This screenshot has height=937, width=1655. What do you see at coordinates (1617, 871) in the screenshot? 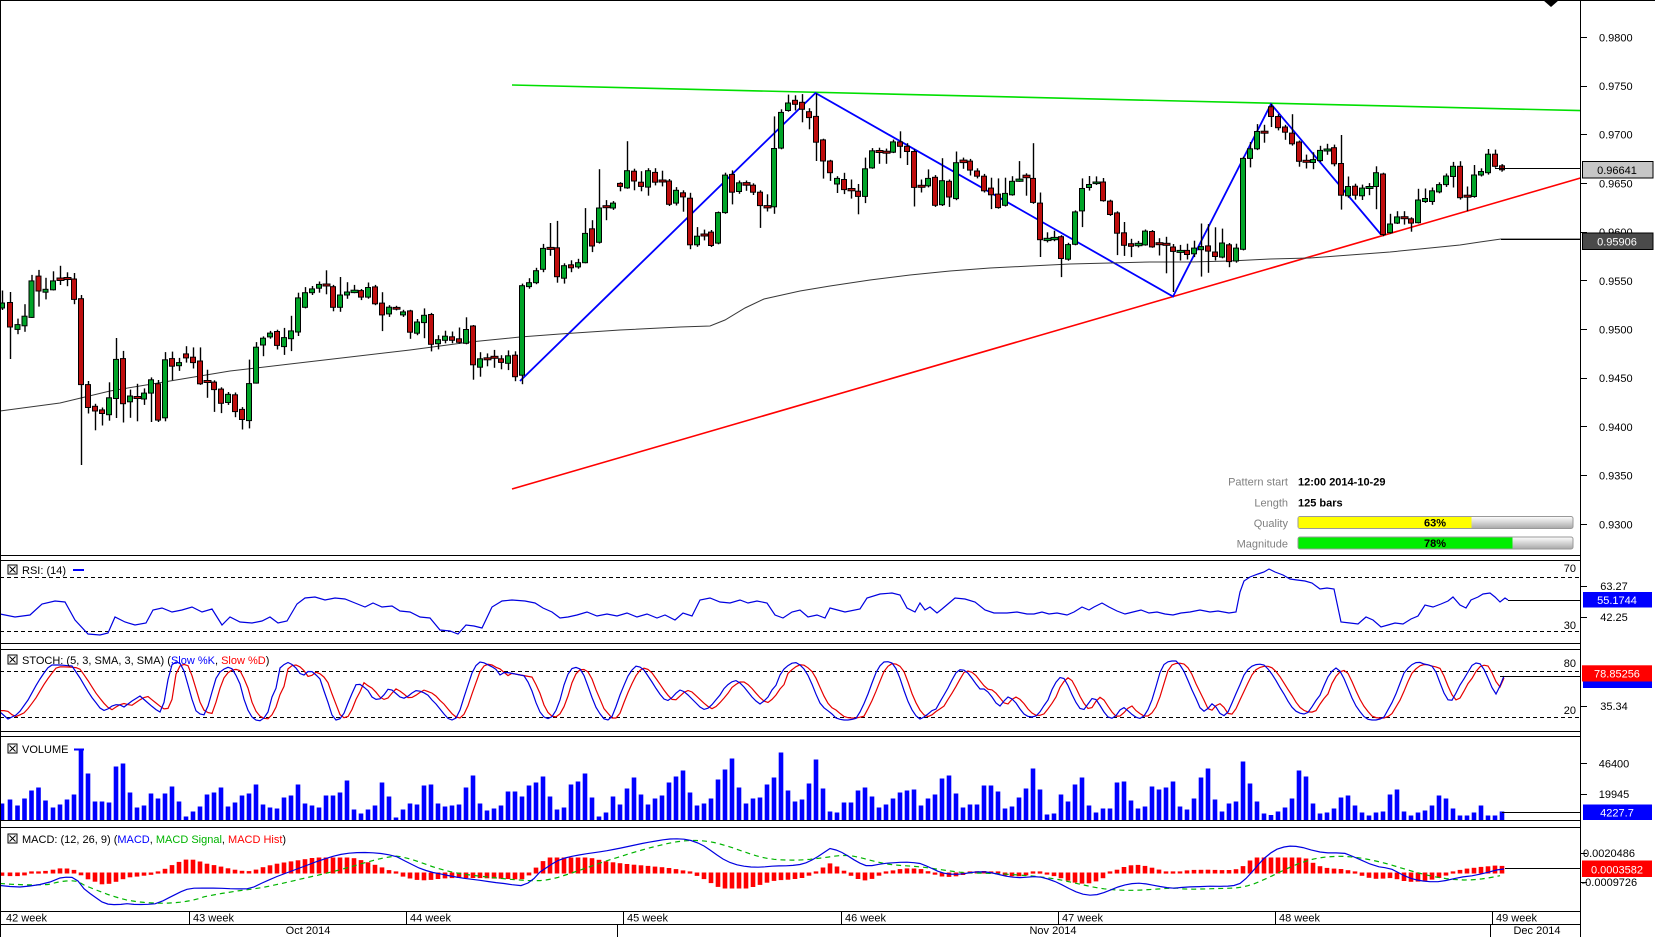
I see `svg-text: 0.0003582` at bounding box center [1617, 871].